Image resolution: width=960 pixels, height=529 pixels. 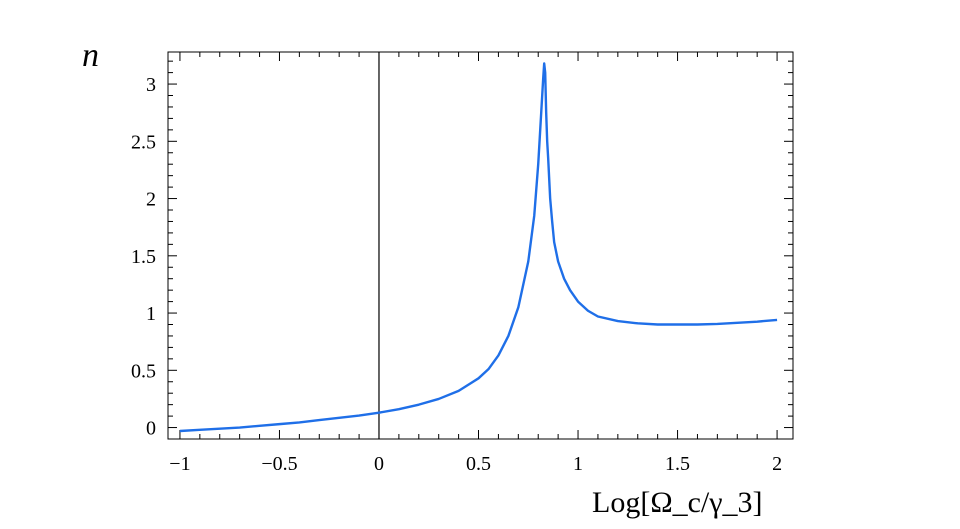 What do you see at coordinates (279, 464) in the screenshot?
I see `x-tick-label: −0.5` at bounding box center [279, 464].